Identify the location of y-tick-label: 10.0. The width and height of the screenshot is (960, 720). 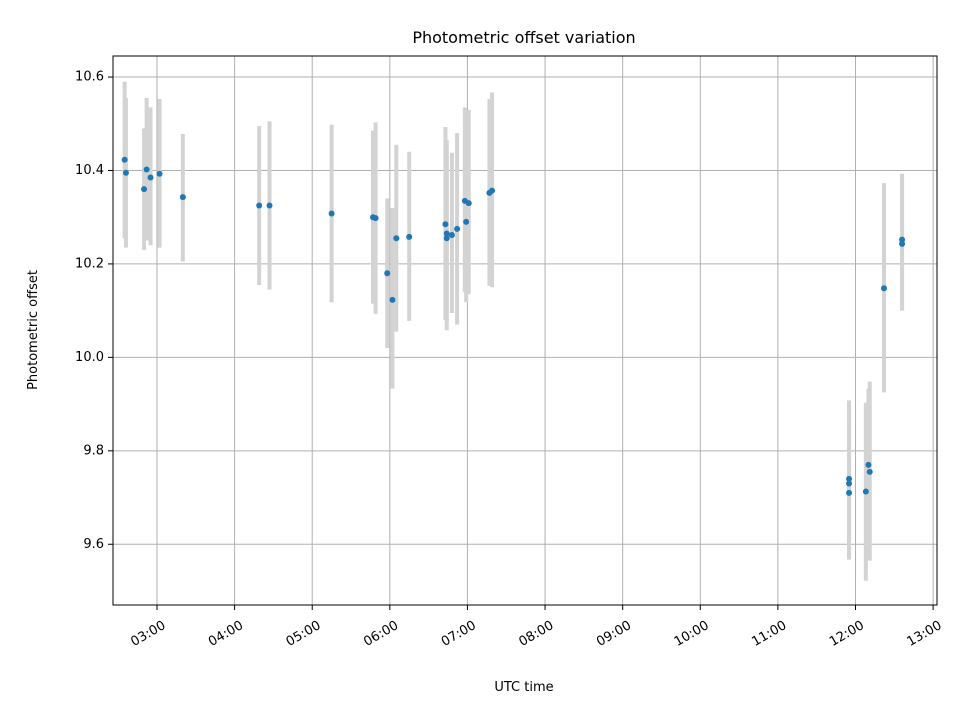
(89, 357).